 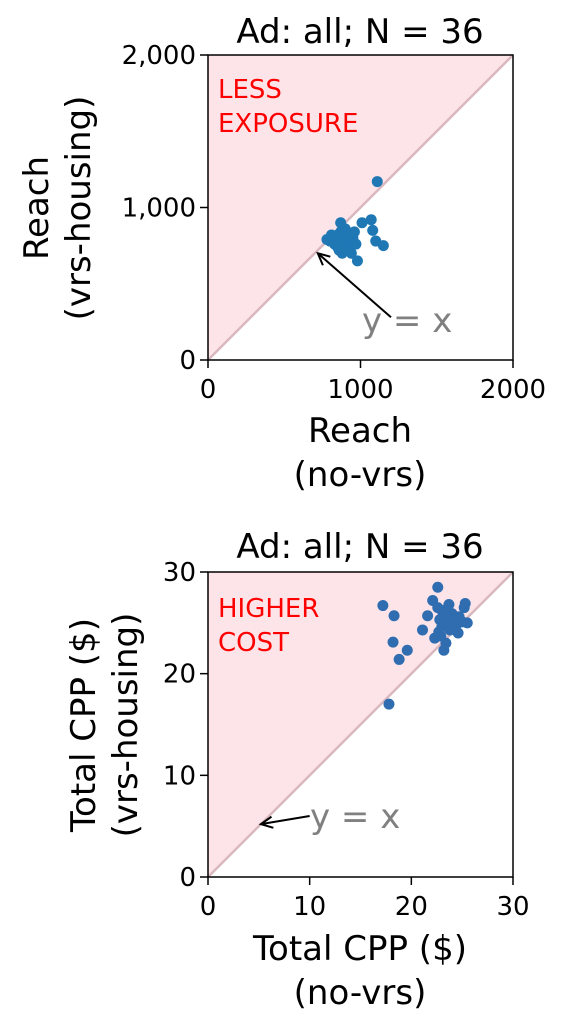 What do you see at coordinates (288, 124) in the screenshot?
I see `region-label-line2: EXPOSURE` at bounding box center [288, 124].